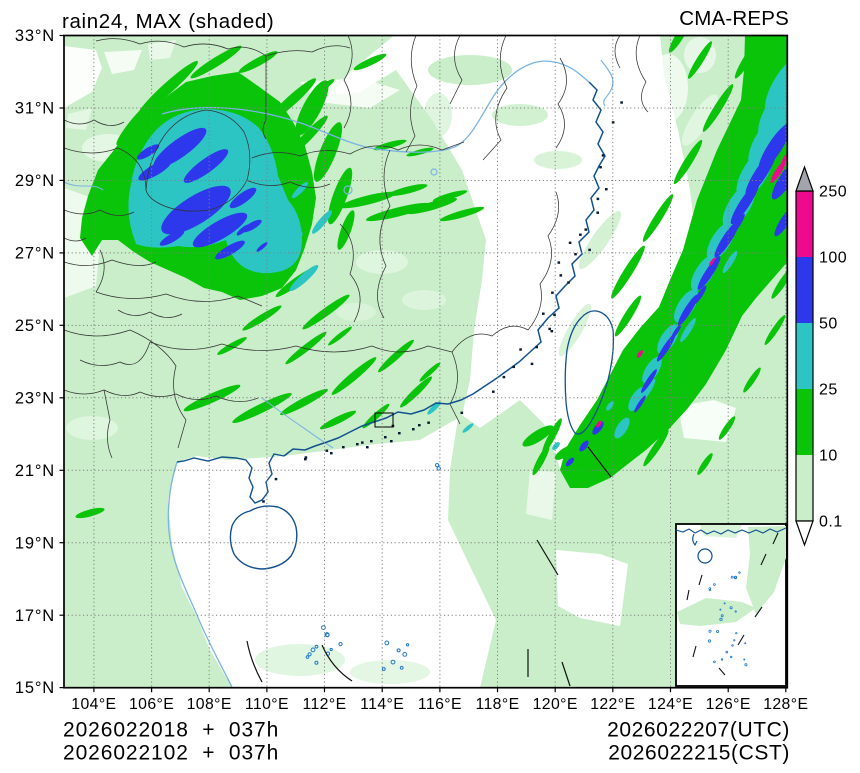 The image size is (860, 773). I want to click on svg-text: 112°E, so click(324, 704).